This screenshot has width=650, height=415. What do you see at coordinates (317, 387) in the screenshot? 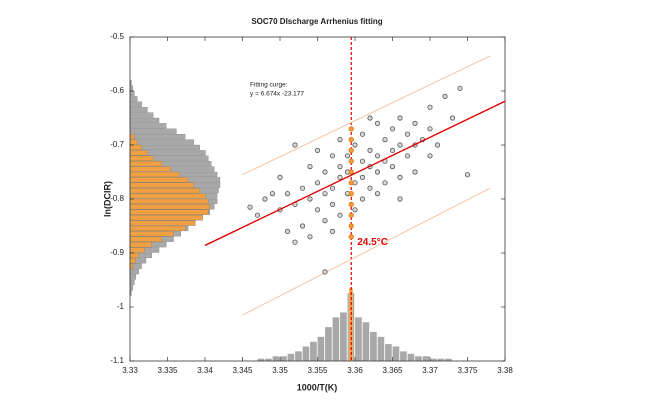
I see `x-axis-label: 1000/T(K)` at bounding box center [317, 387].